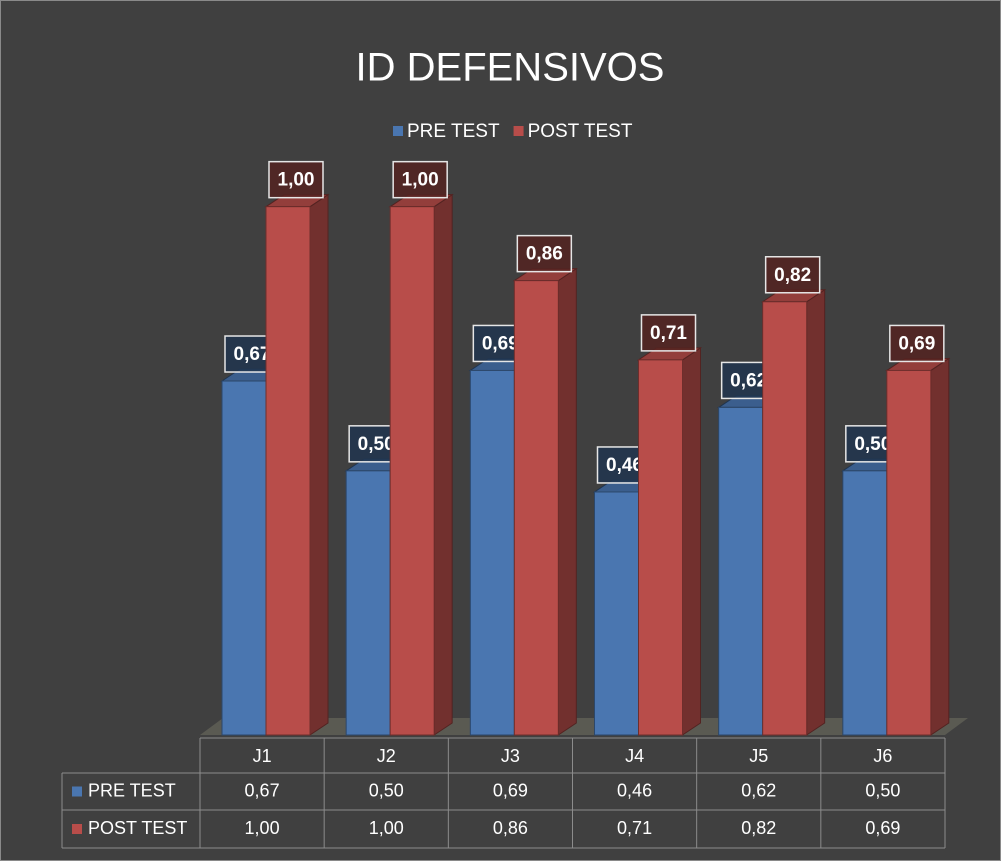  I want to click on x-tick-label: J3, so click(510, 756).